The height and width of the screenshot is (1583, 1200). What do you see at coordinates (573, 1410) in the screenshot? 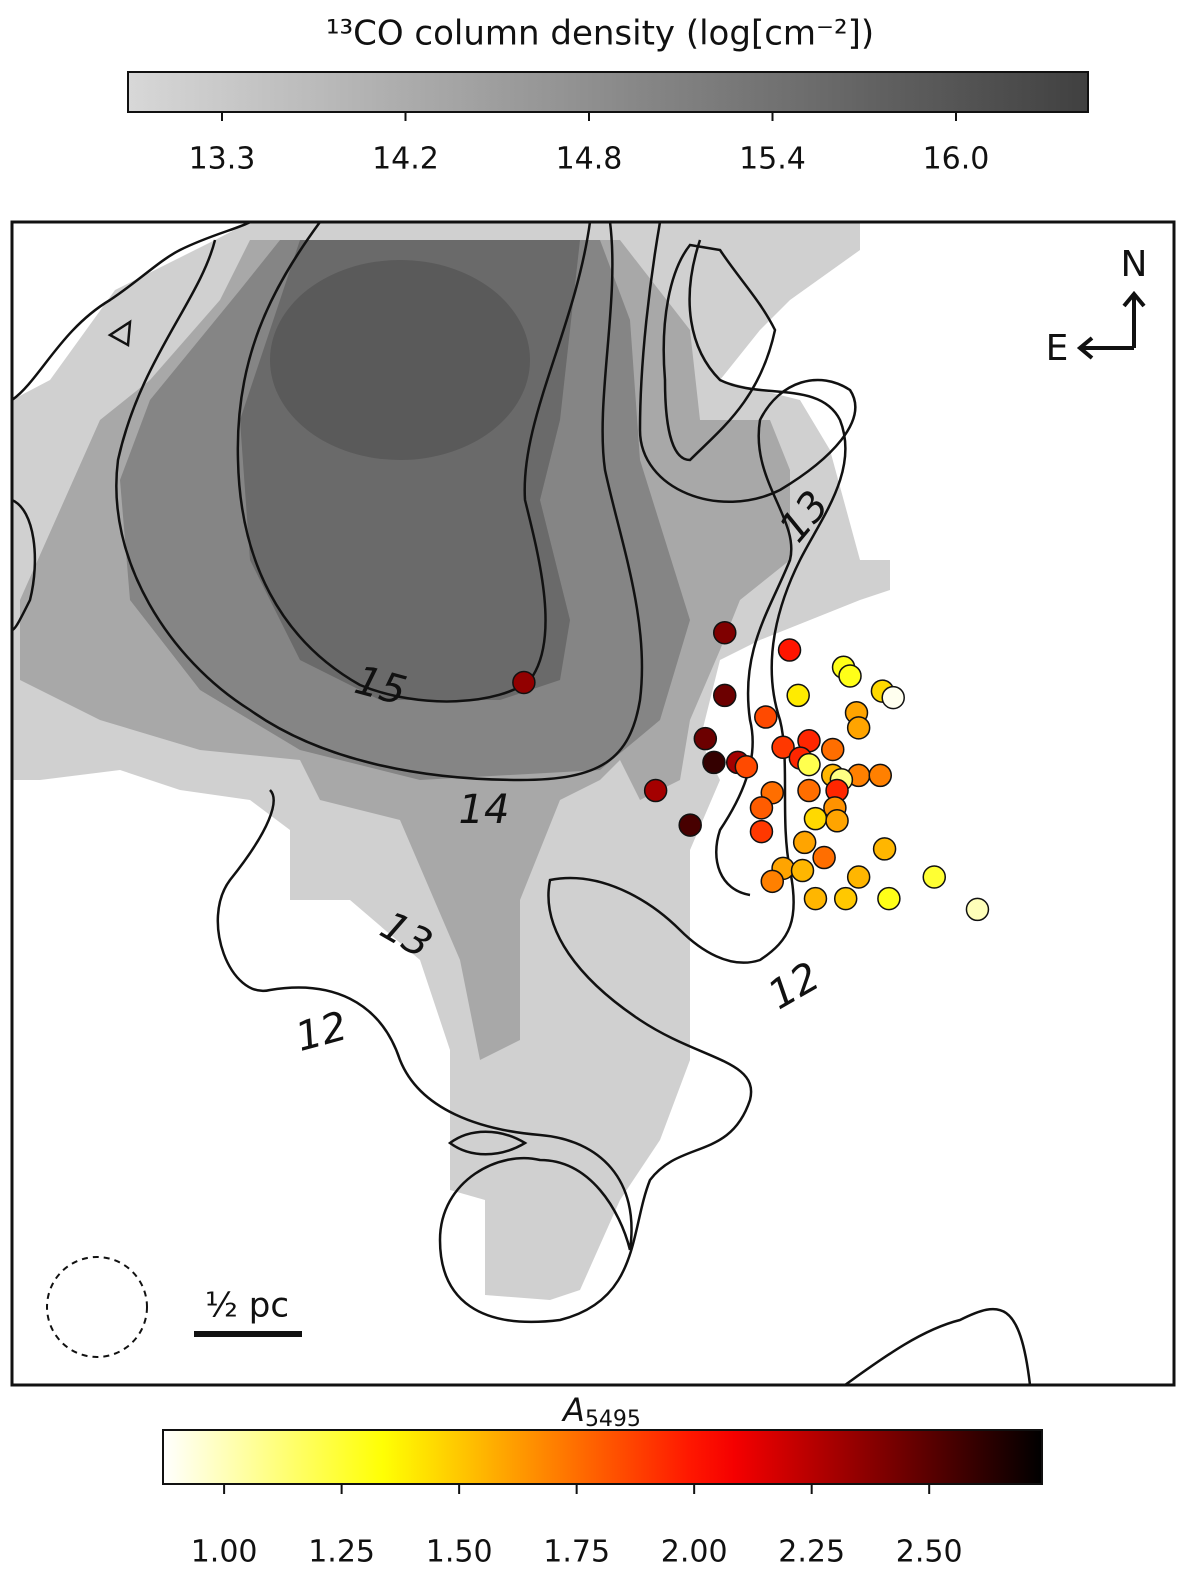
I see `colorbar-label-main: A` at bounding box center [573, 1410].